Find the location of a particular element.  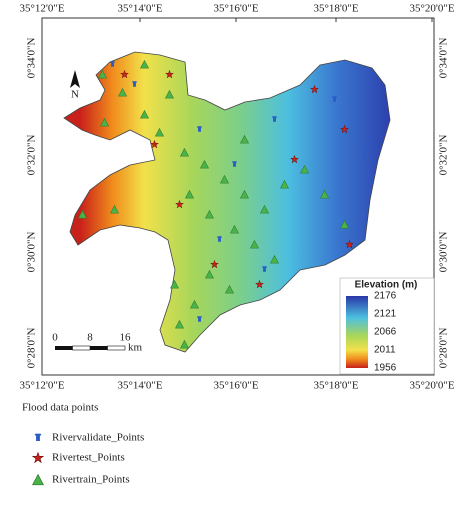

legend-title: Flood data points is located at coordinates (60, 408).